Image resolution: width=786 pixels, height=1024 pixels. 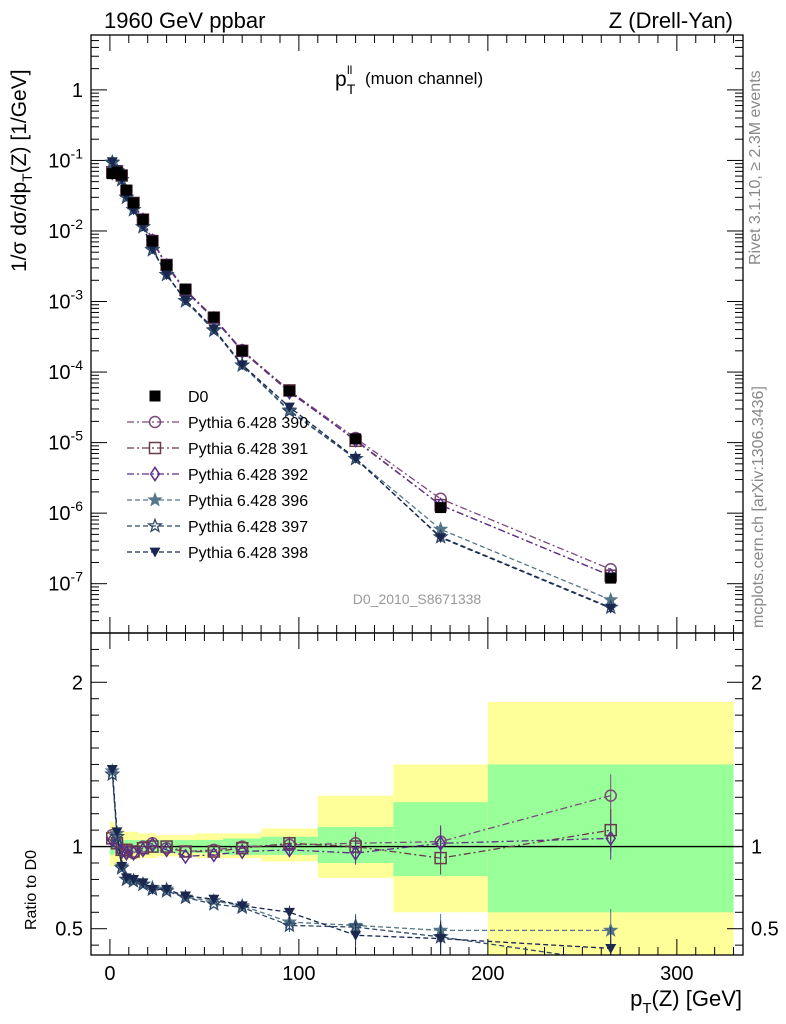 I want to click on ratio-ytick-label-right: 2, so click(x=756, y=683).